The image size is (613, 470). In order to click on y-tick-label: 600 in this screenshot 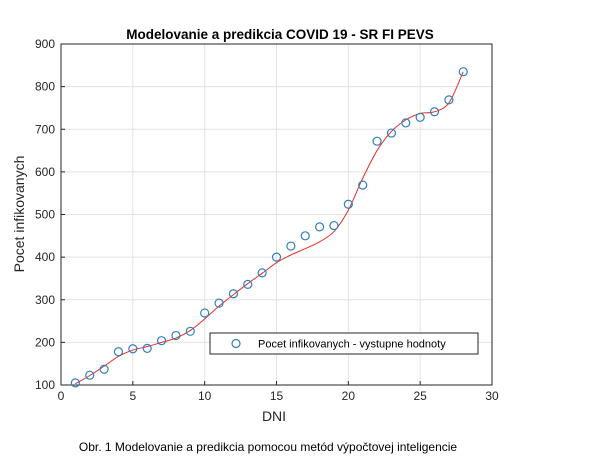, I will do `click(45, 172)`.